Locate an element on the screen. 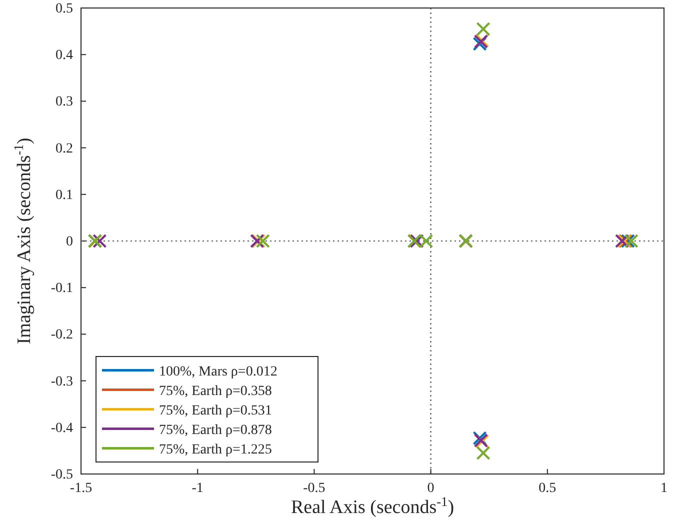 The image size is (689, 521). x-tick-label: 1 is located at coordinates (664, 488).